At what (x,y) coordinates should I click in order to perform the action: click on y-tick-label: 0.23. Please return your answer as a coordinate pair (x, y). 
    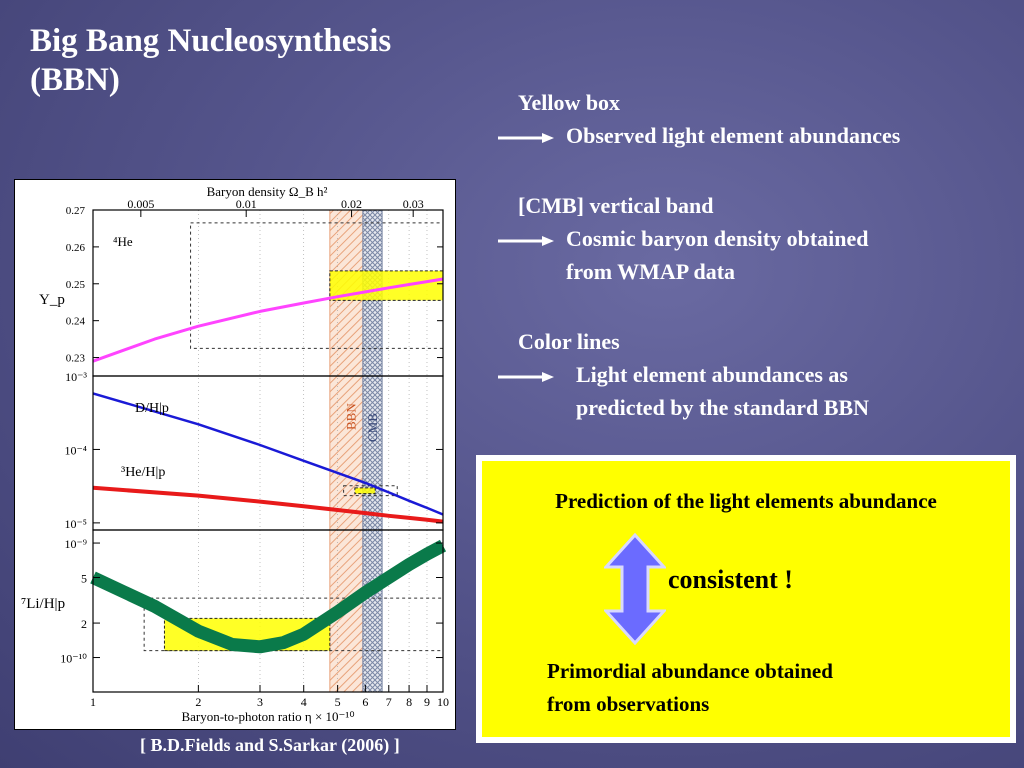
    Looking at the image, I should click on (76, 359).